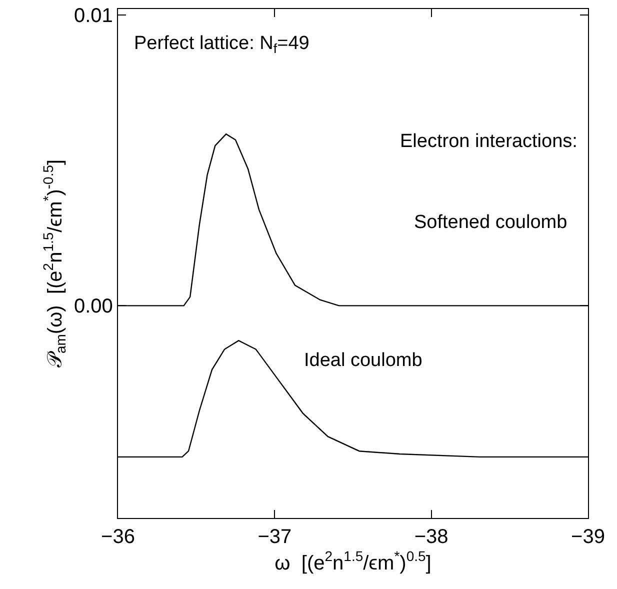 The width and height of the screenshot is (617, 589). What do you see at coordinates (353, 561) in the screenshot?
I see `text: ω [(e$^{2}$n$^{1.5}$/ϵm$^{*}$)$^{0.5}$]` at bounding box center [353, 561].